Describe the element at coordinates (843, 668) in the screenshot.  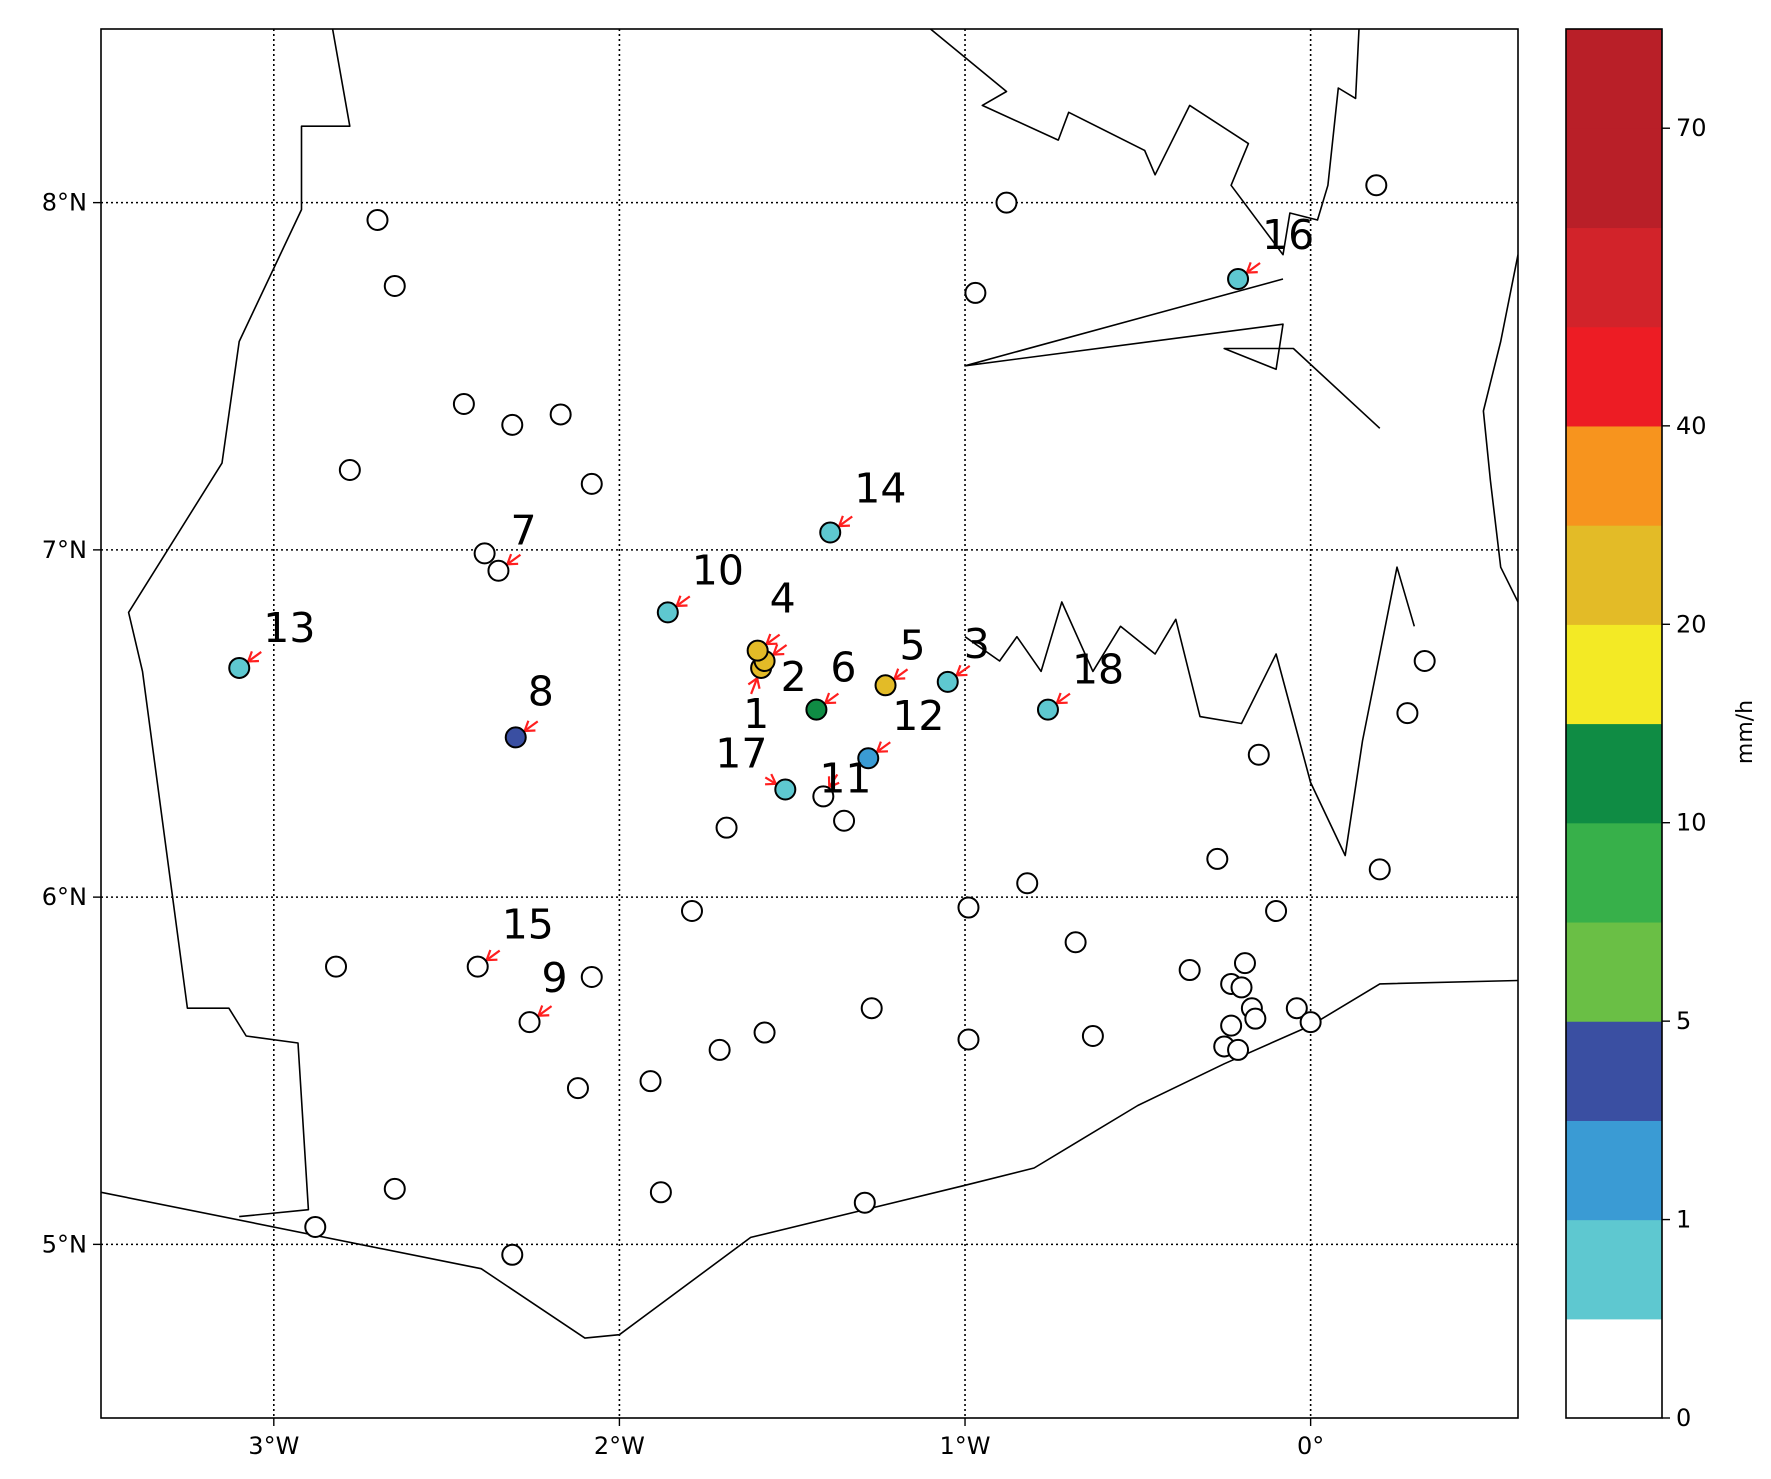
I see `station-label: 6` at that location.